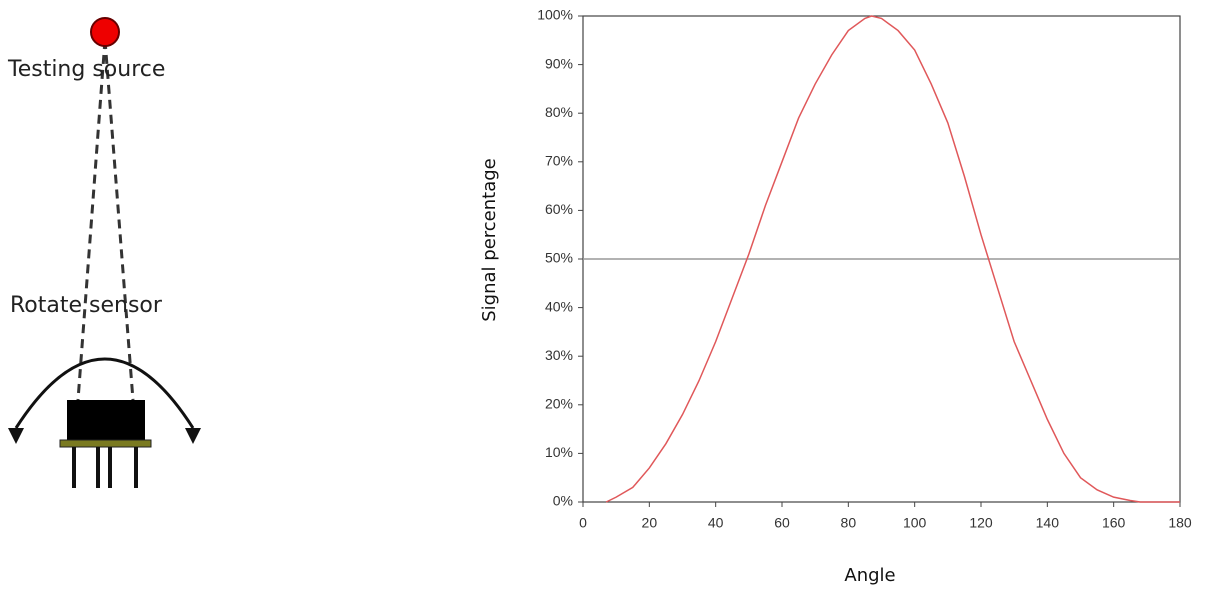  I want to click on x-tick-label: 80, so click(849, 523).